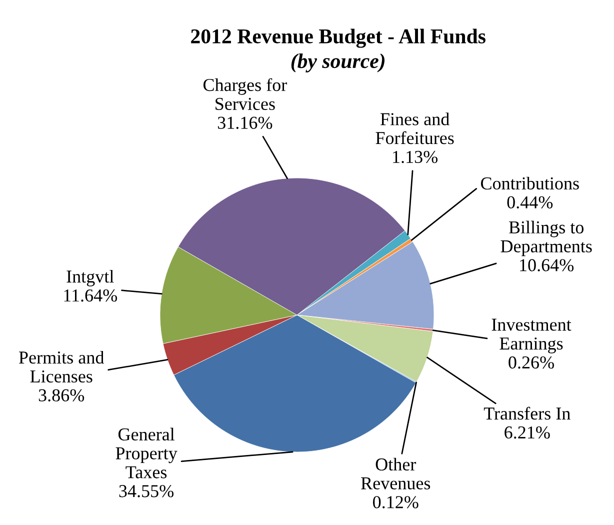 The width and height of the screenshot is (614, 525). What do you see at coordinates (395, 474) in the screenshot?
I see `slice-label: Other Revenues` at bounding box center [395, 474].